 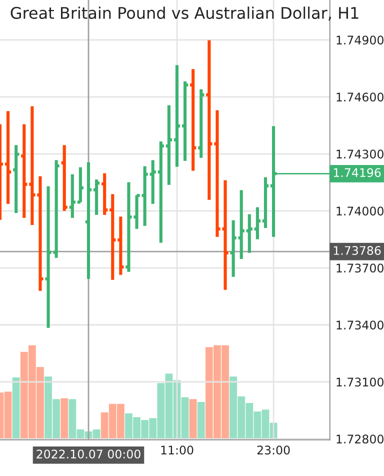 I want to click on y-tick-label: 1.74600, so click(x=360, y=97).